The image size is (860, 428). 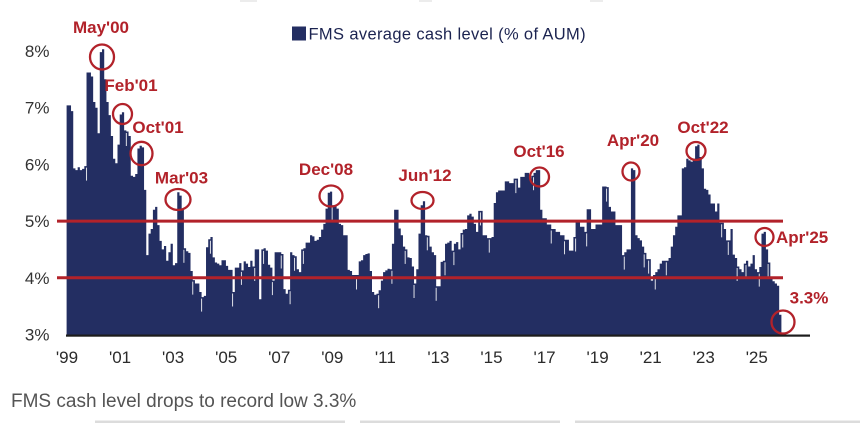 I want to click on svg-text:FMS average cash level (% of A: FMS average cash level (% of AUM), so click(x=447, y=35).